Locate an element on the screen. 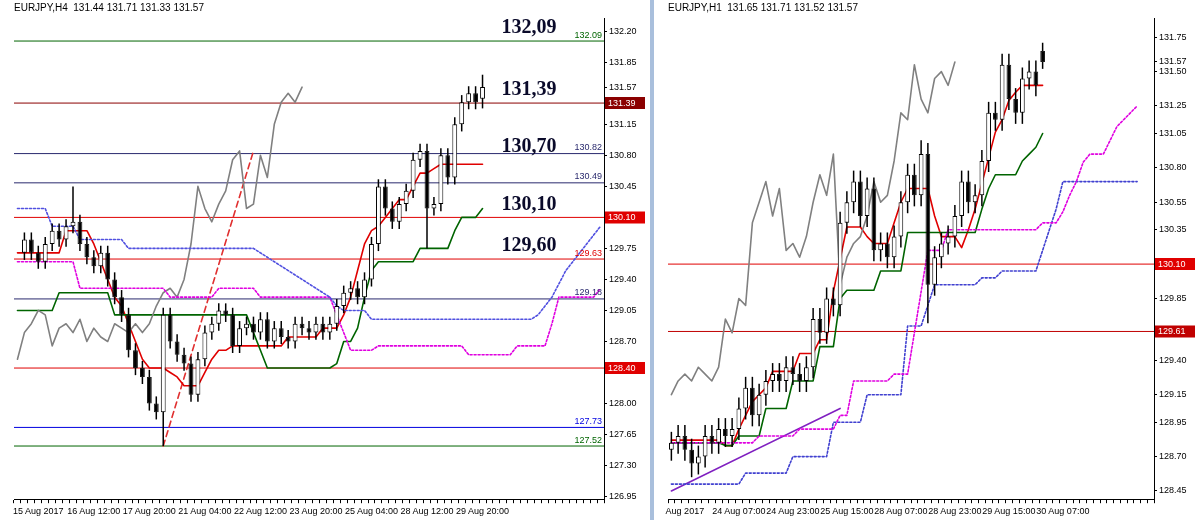  y-tick-label: 128.95 is located at coordinates (1173, 421).